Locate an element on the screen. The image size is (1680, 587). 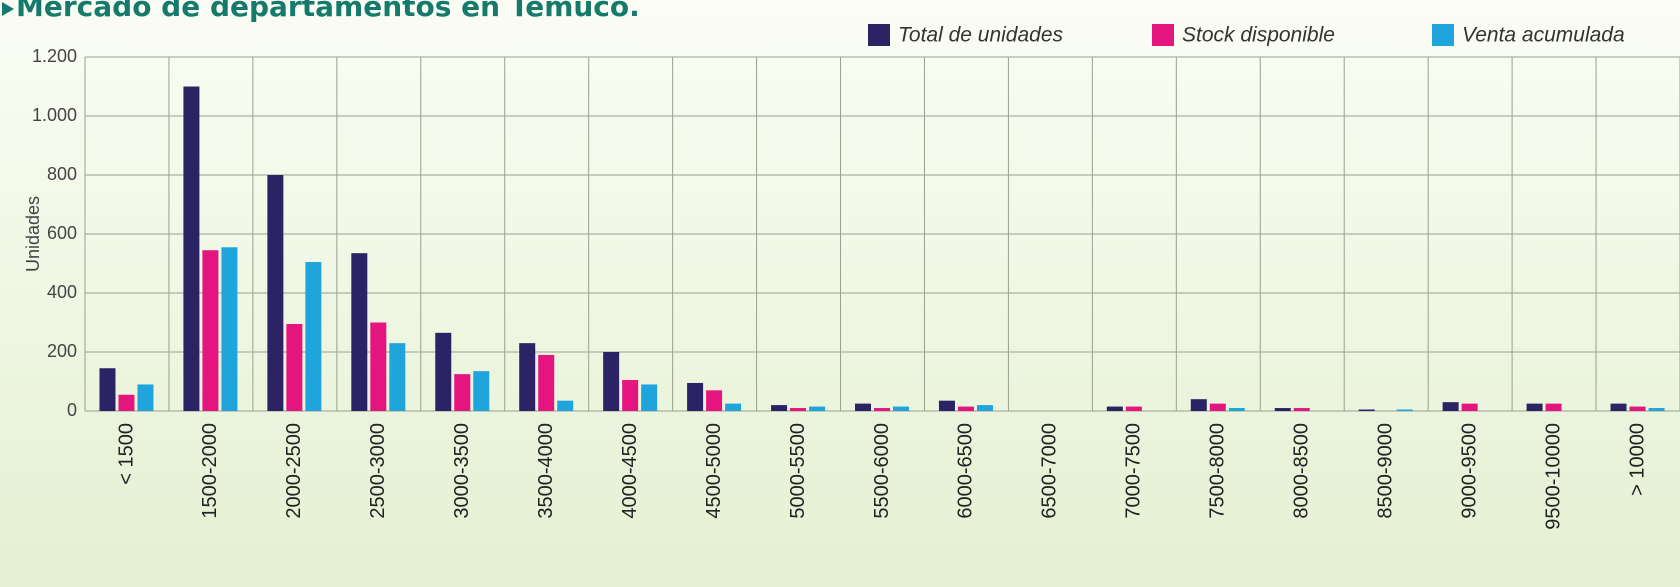
x-tick-label: 2000-2500 is located at coordinates (294, 471).